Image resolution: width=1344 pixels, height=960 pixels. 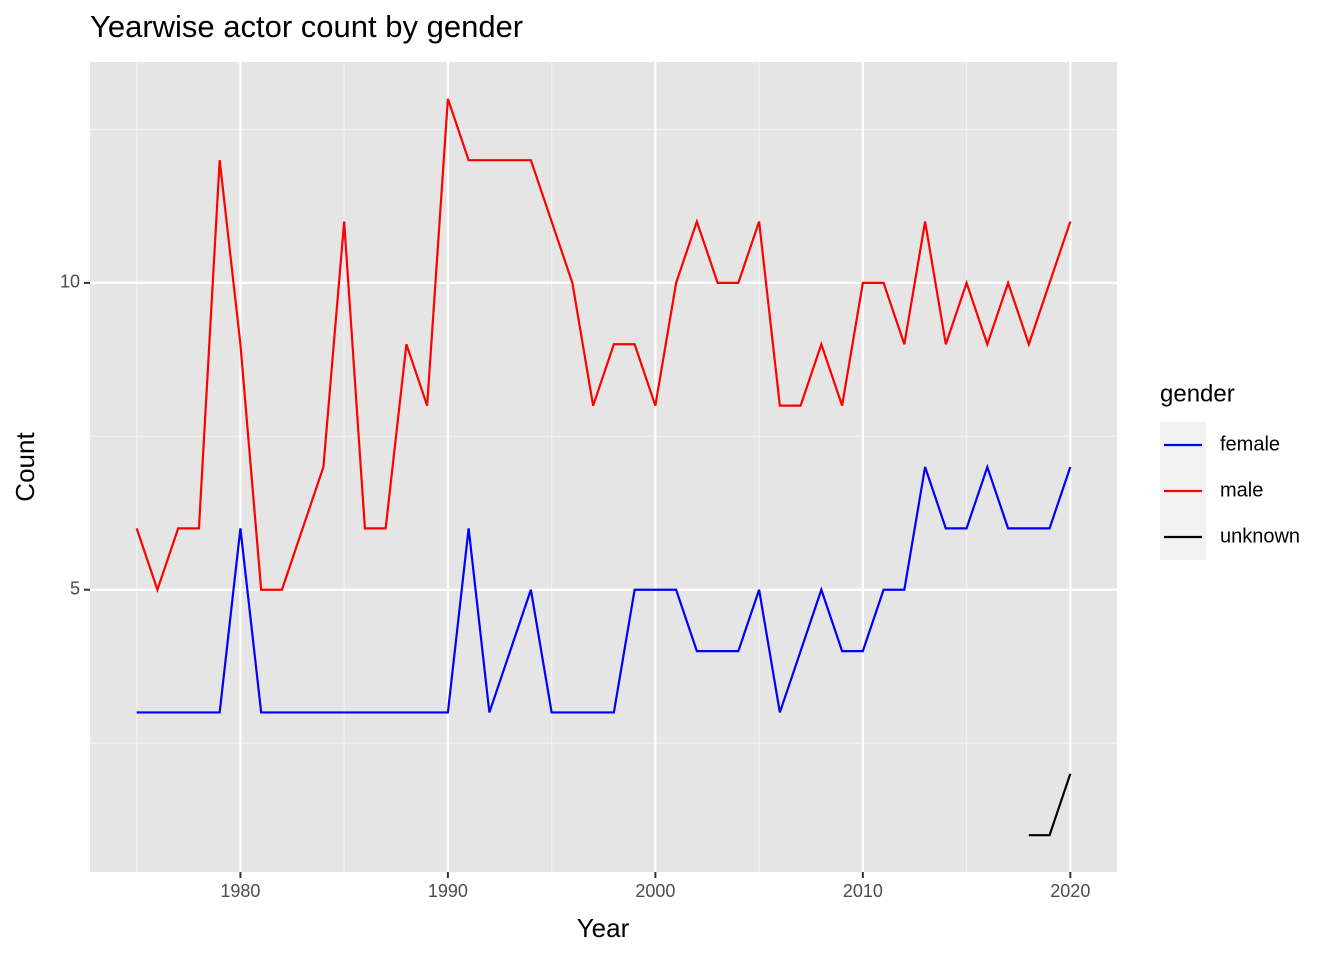 I want to click on x-axis-label: Year, so click(x=603, y=928).